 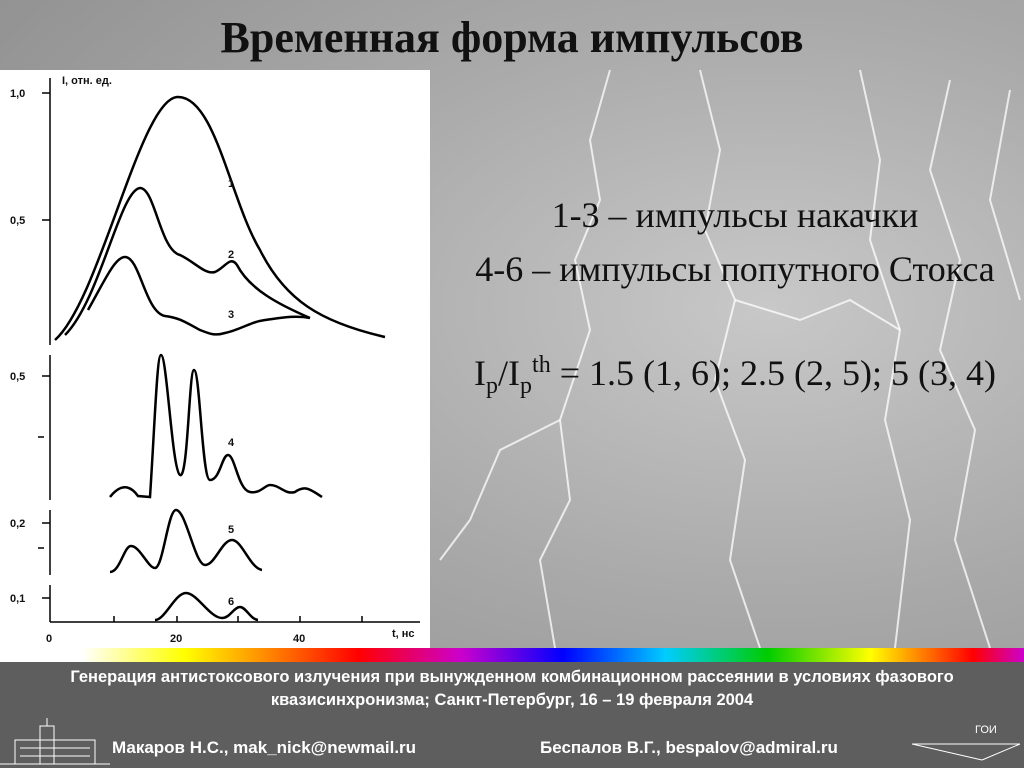 I want to click on slide-title: Временная форма импульсов, so click(x=512, y=37).